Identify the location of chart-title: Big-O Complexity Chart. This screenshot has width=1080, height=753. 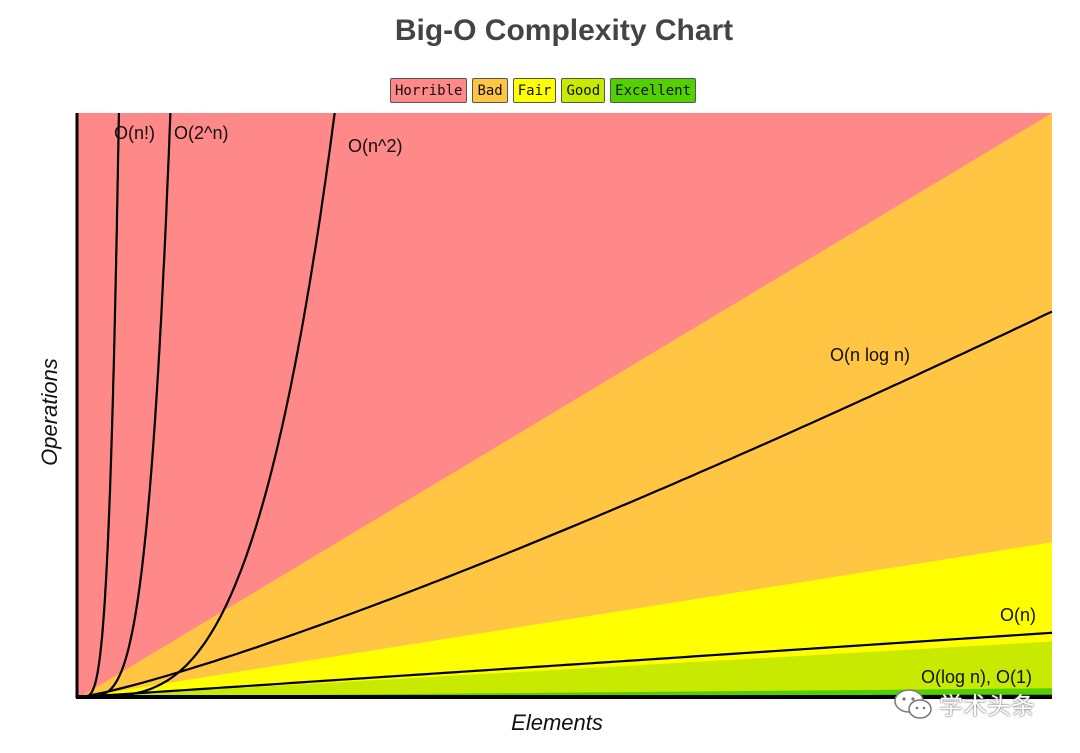
(564, 30).